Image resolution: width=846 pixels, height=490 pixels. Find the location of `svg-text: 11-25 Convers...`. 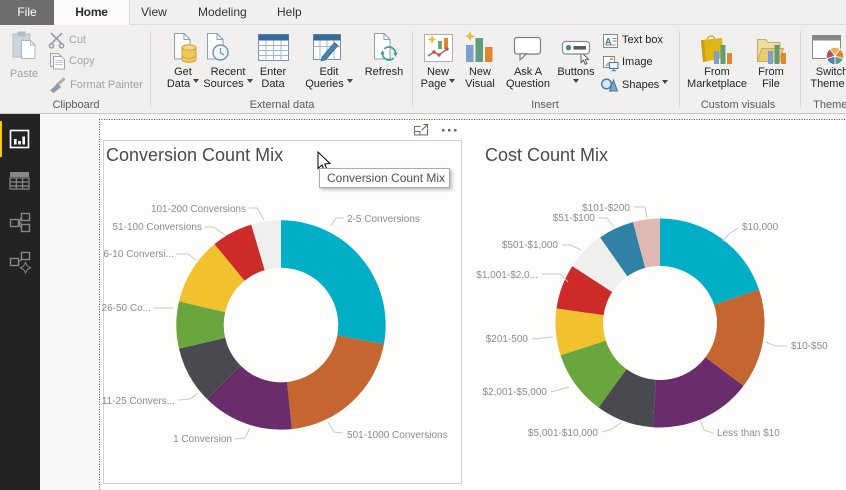

svg-text: 11-25 Convers... is located at coordinates (138, 401).